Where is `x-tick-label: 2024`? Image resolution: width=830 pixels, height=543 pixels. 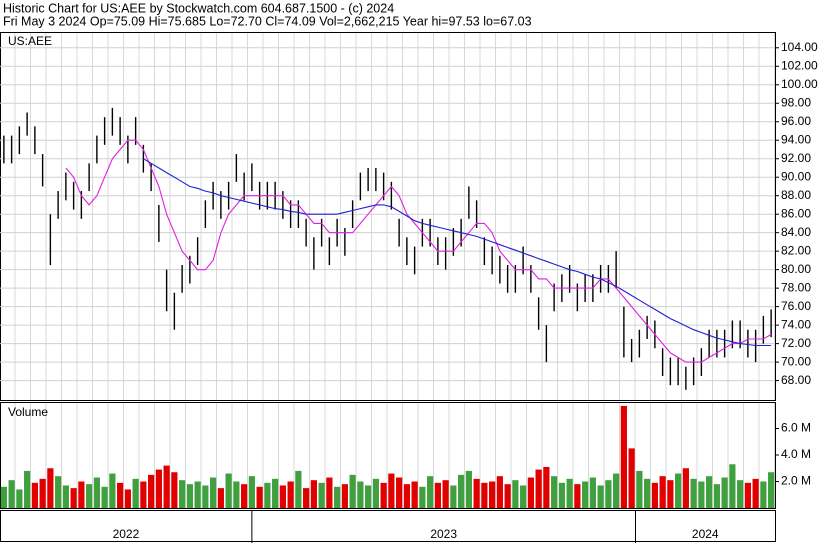
x-tick-label: 2024 is located at coordinates (705, 534).